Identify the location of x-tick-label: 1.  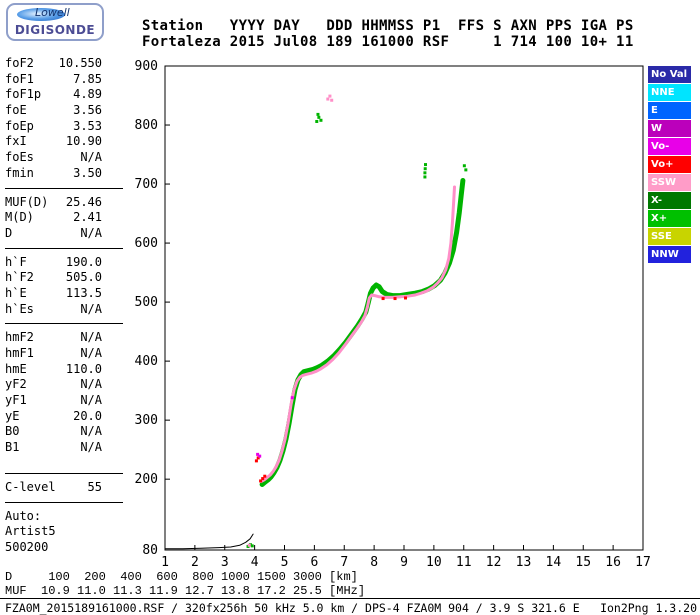
(165, 562).